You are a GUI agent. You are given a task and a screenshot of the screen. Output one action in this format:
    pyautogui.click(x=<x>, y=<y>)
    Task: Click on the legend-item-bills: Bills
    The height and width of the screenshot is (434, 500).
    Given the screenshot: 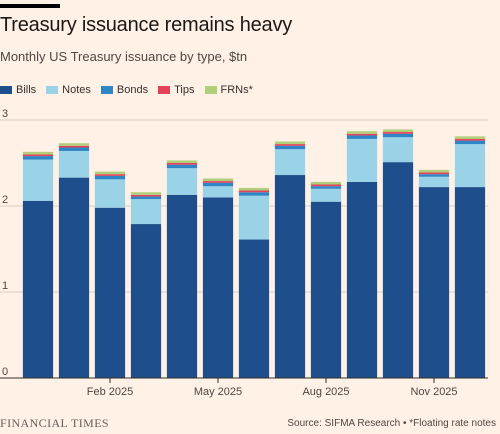 What is the action you would take?
    pyautogui.click(x=18, y=90)
    